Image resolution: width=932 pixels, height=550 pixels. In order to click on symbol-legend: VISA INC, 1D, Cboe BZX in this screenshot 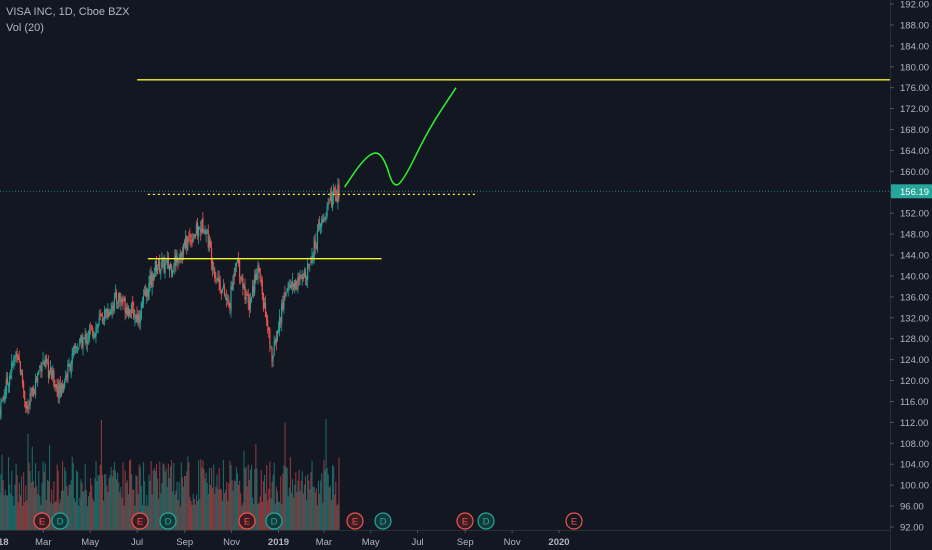, I will do `click(68, 12)`.